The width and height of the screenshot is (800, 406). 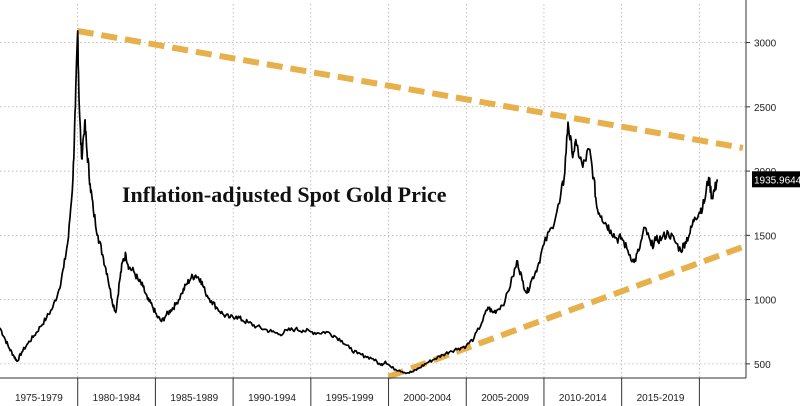 I want to click on y-tick-label-2500: 2500, so click(x=765, y=108).